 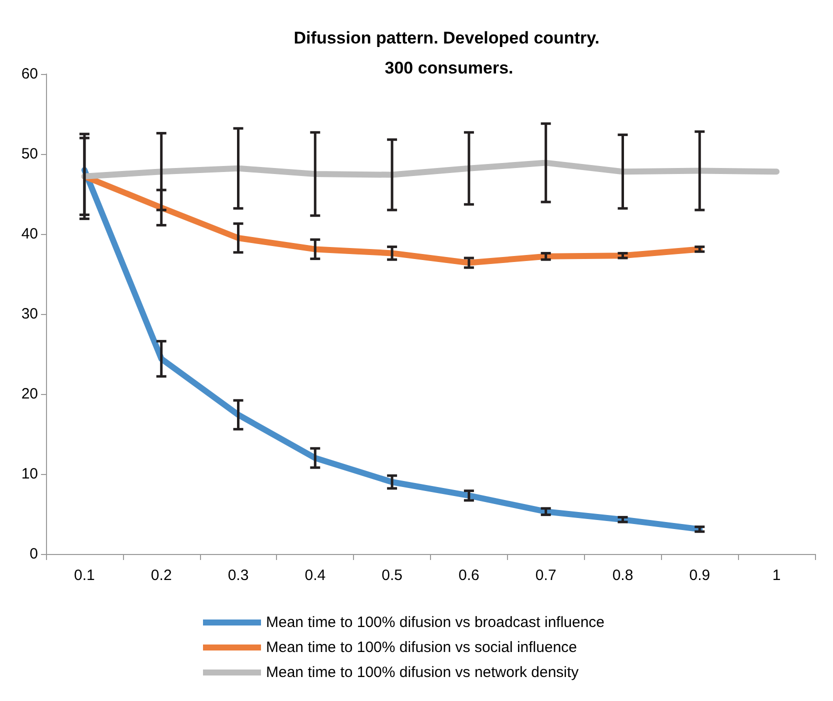 I want to click on x-tick-label: 0.3, so click(x=238, y=575).